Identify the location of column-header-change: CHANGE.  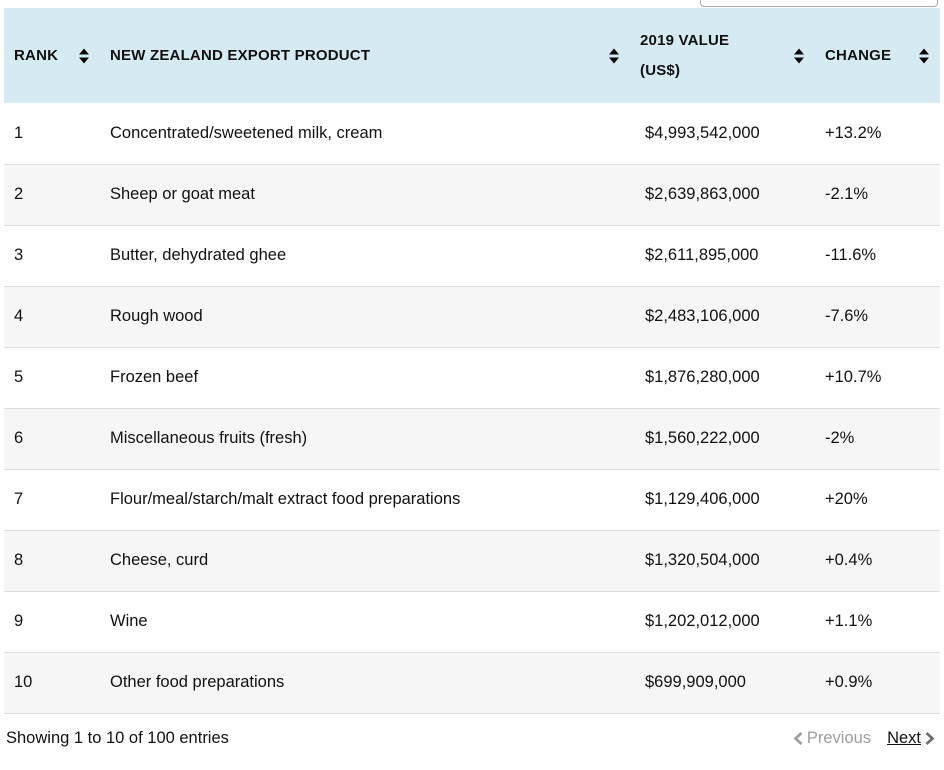
(877, 55).